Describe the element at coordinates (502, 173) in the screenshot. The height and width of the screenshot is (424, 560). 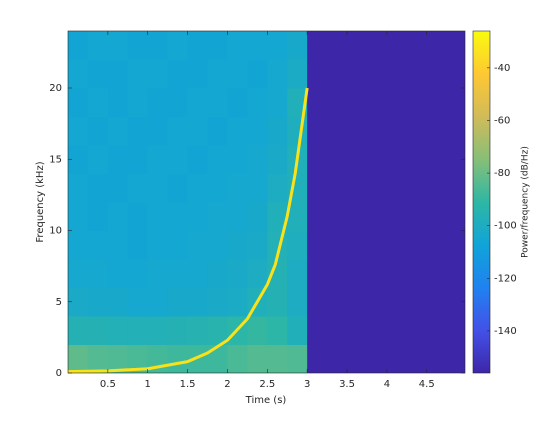
I see `colorbar-tick-label: -80` at that location.